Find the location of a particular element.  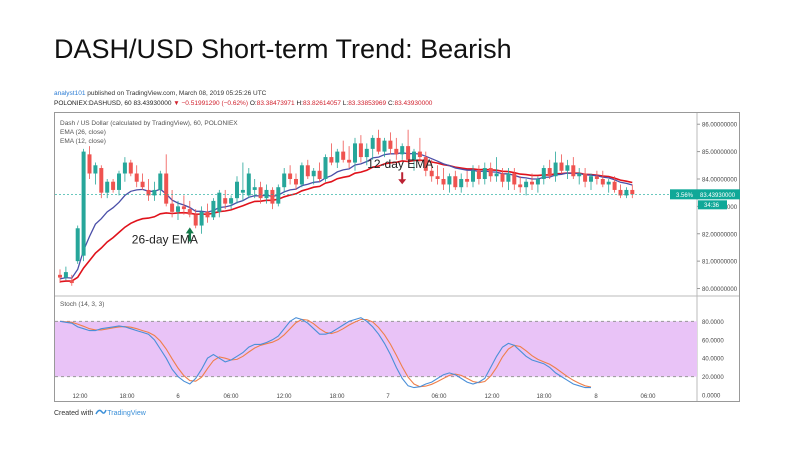

annotation-12day-ema: 12-day EMA is located at coordinates (400, 164).